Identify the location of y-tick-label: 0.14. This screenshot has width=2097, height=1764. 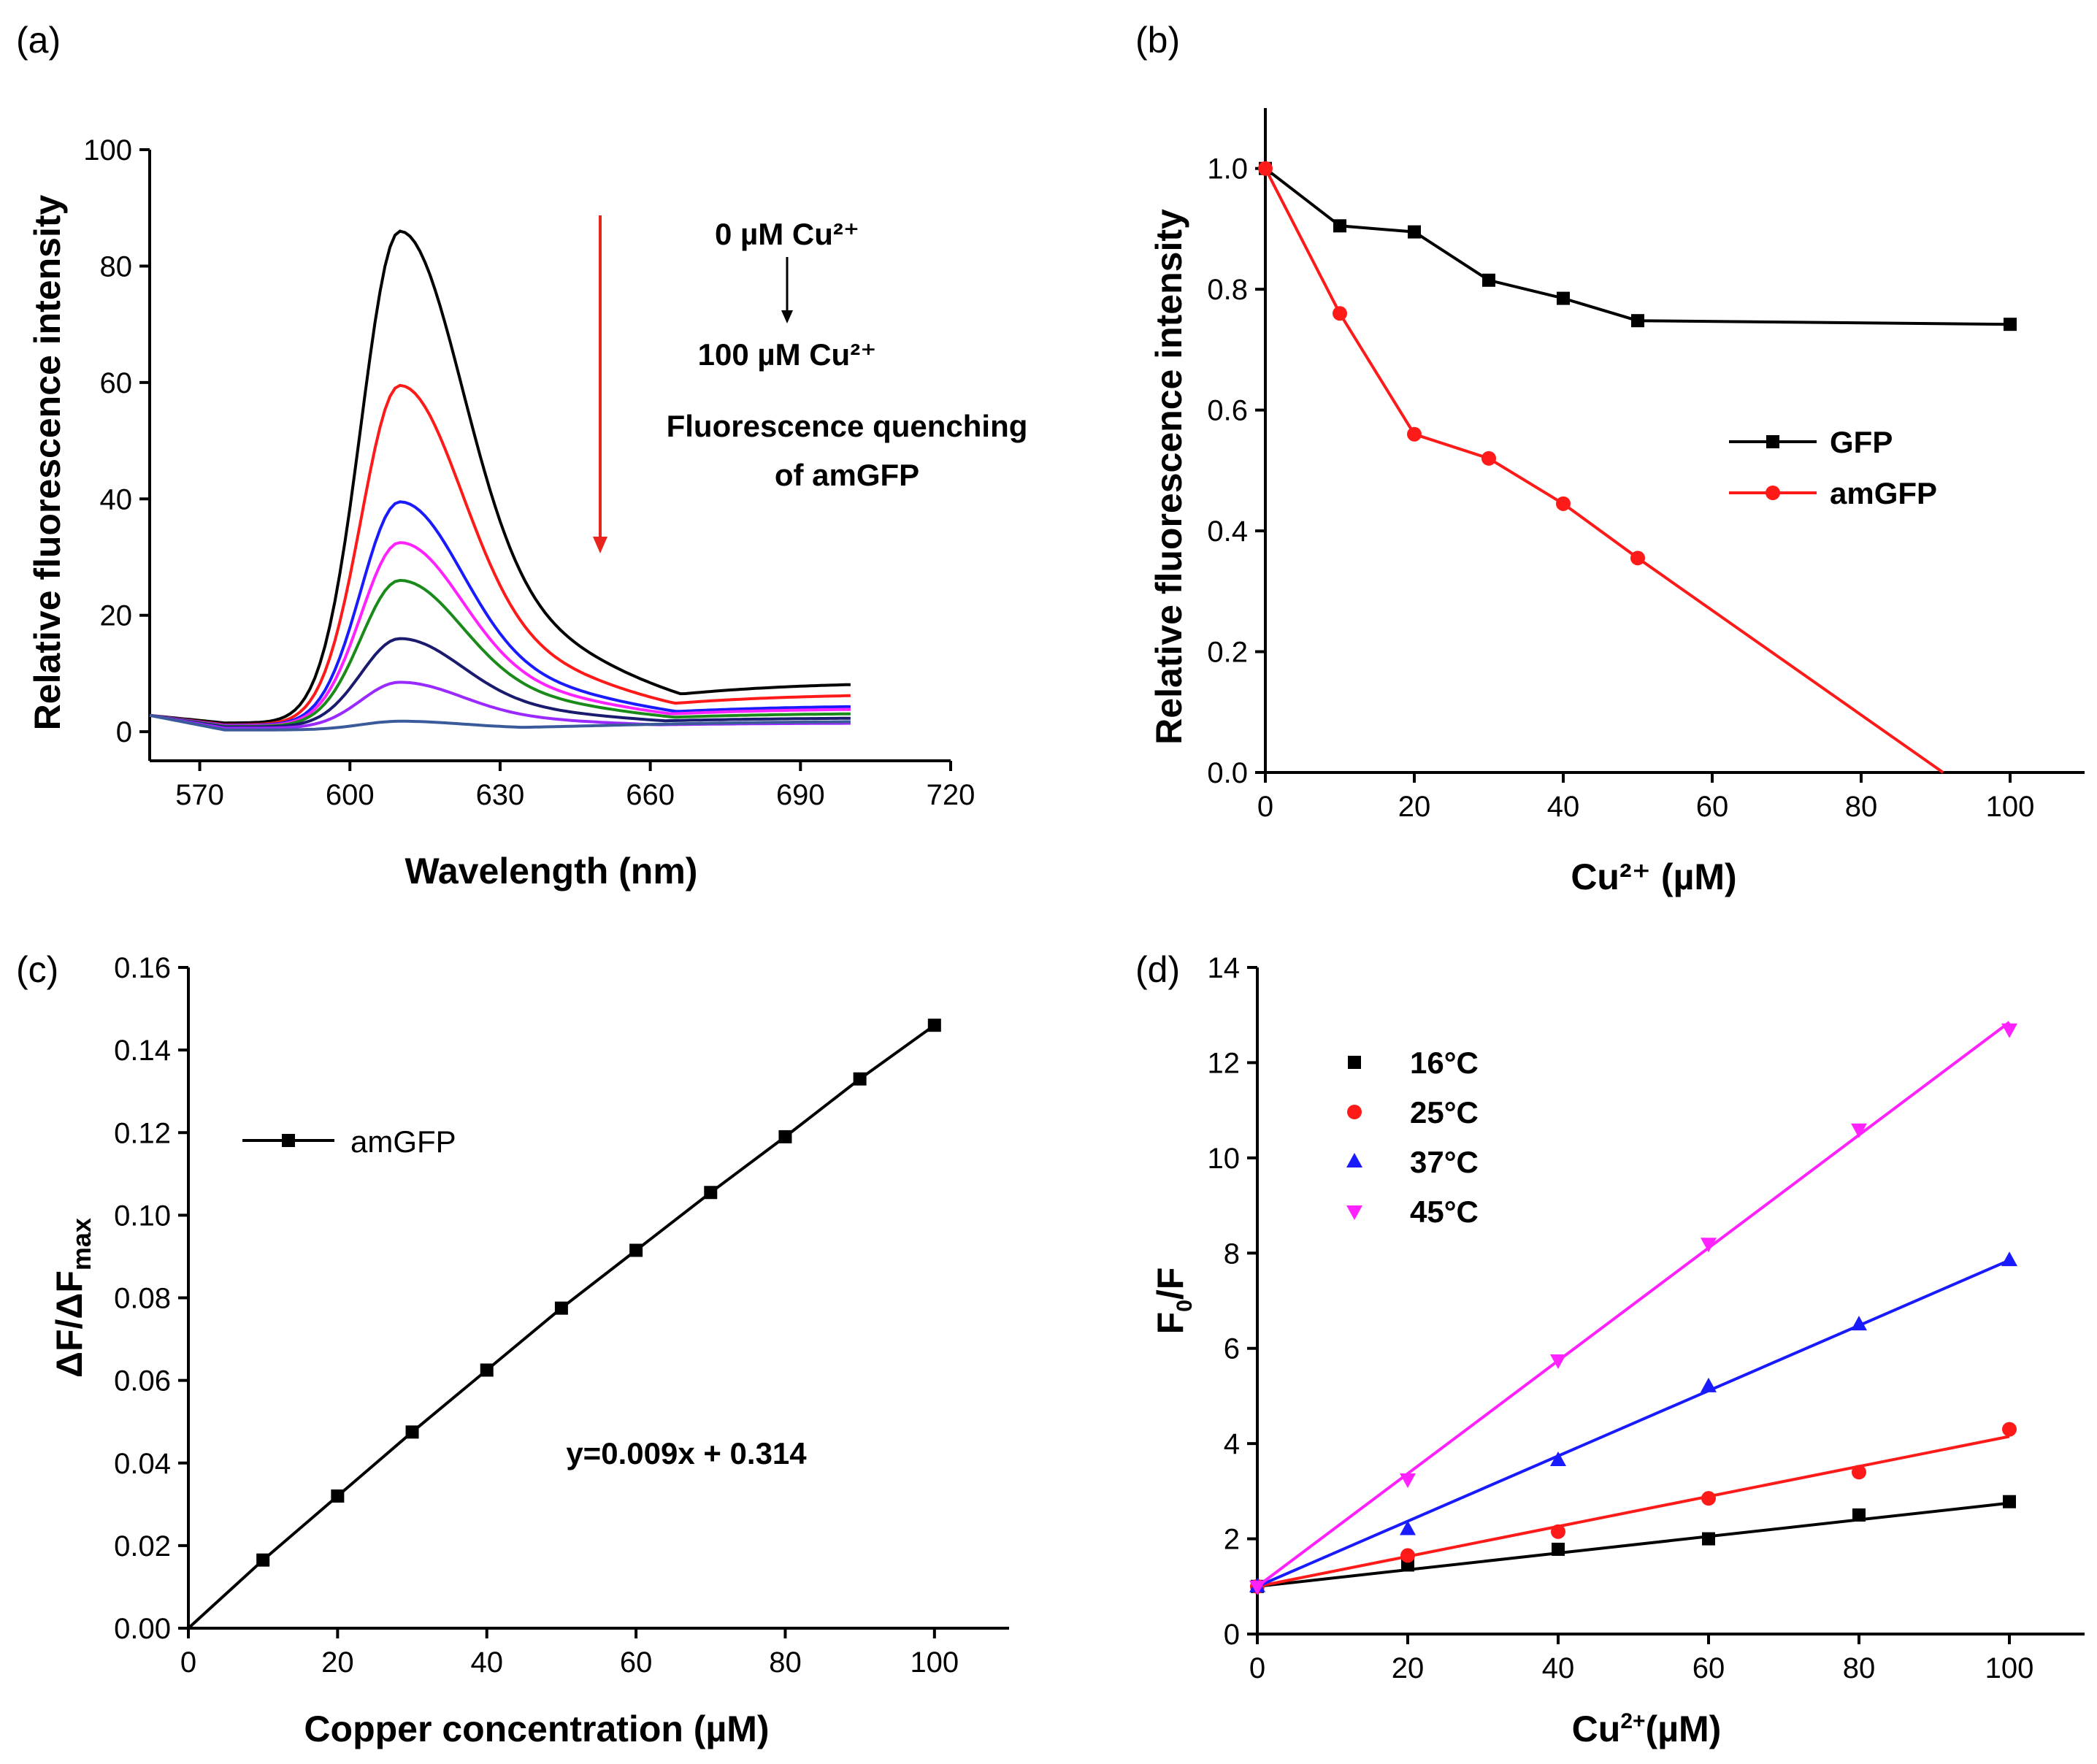
(142, 1051).